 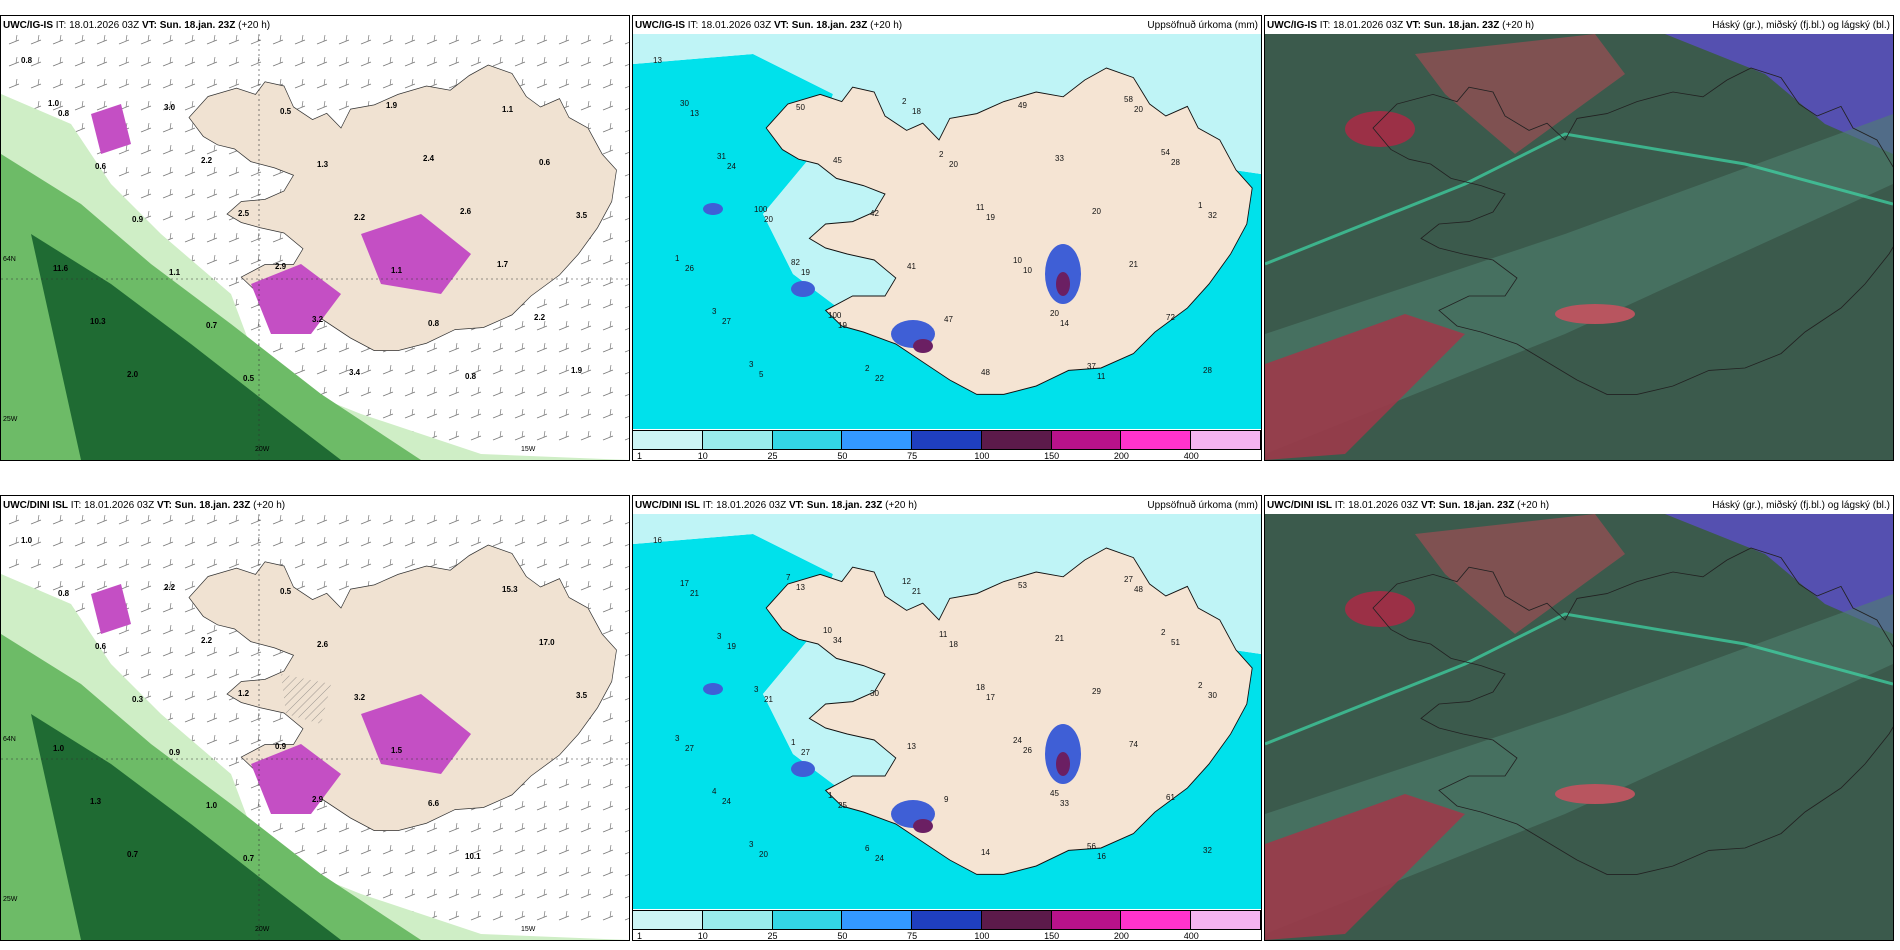 What do you see at coordinates (10, 899) in the screenshot?
I see `graticule-label: 25W` at bounding box center [10, 899].